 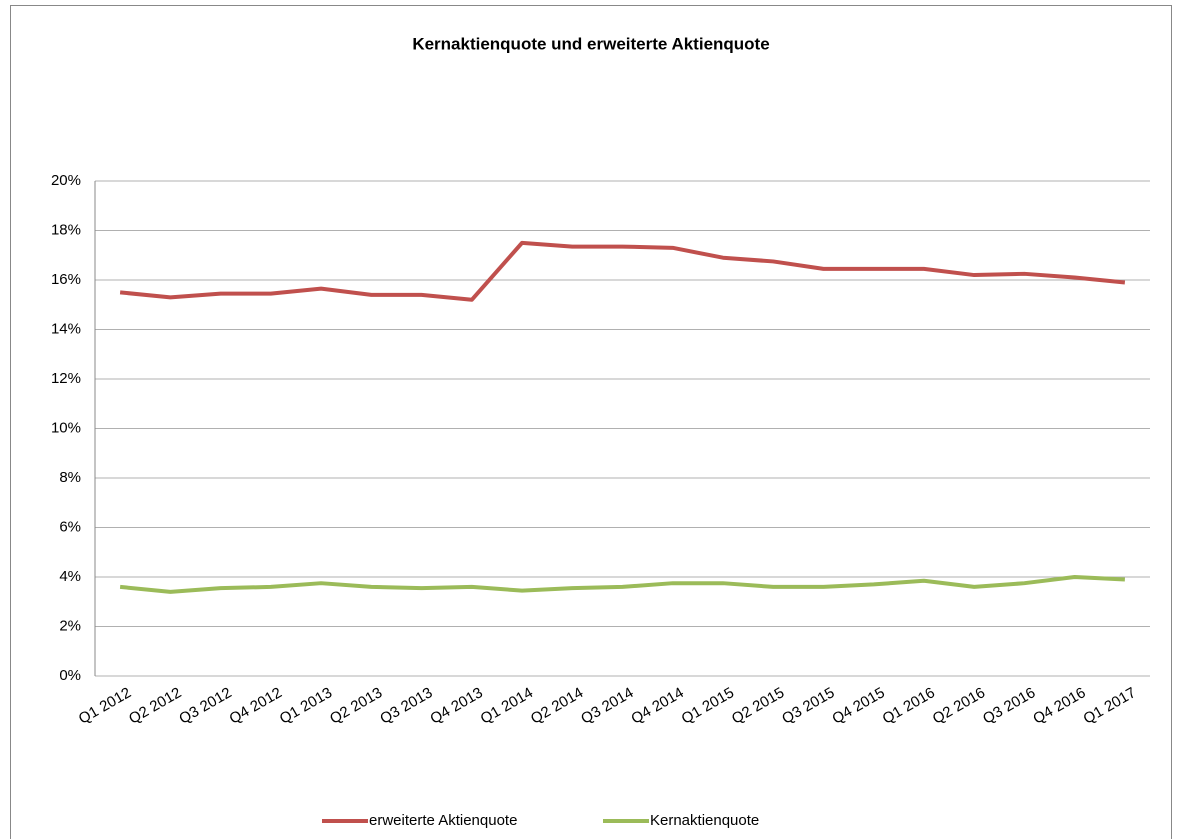 What do you see at coordinates (66, 378) in the screenshot?
I see `y-tick-label: 12%` at bounding box center [66, 378].